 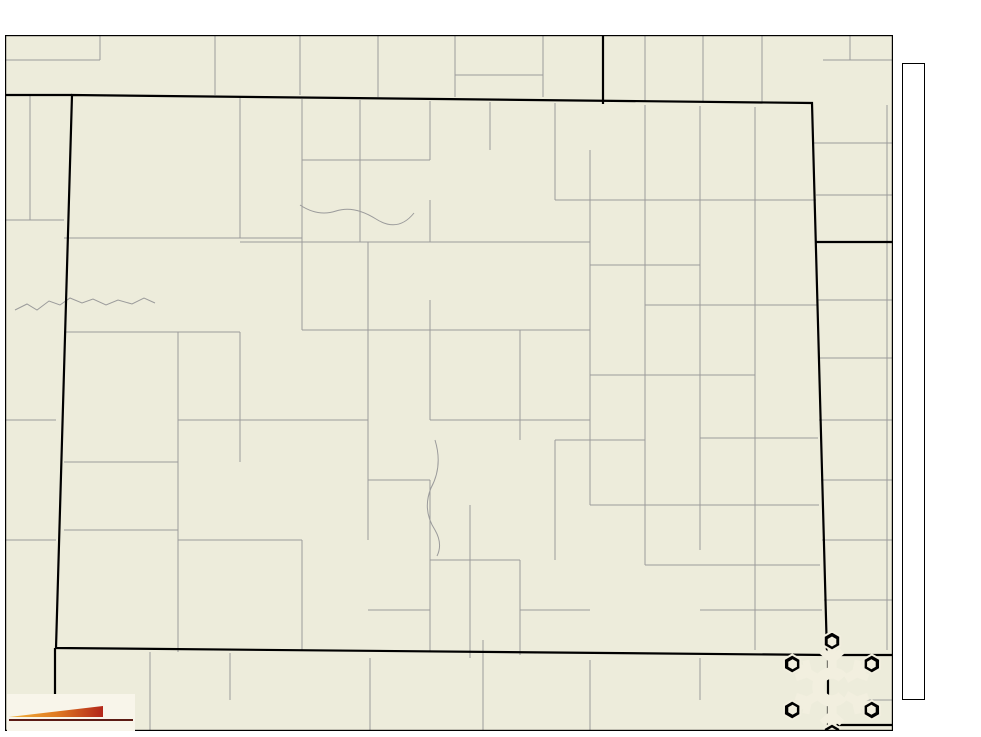 I want to click on snowflake-logo, so click(x=832, y=684).